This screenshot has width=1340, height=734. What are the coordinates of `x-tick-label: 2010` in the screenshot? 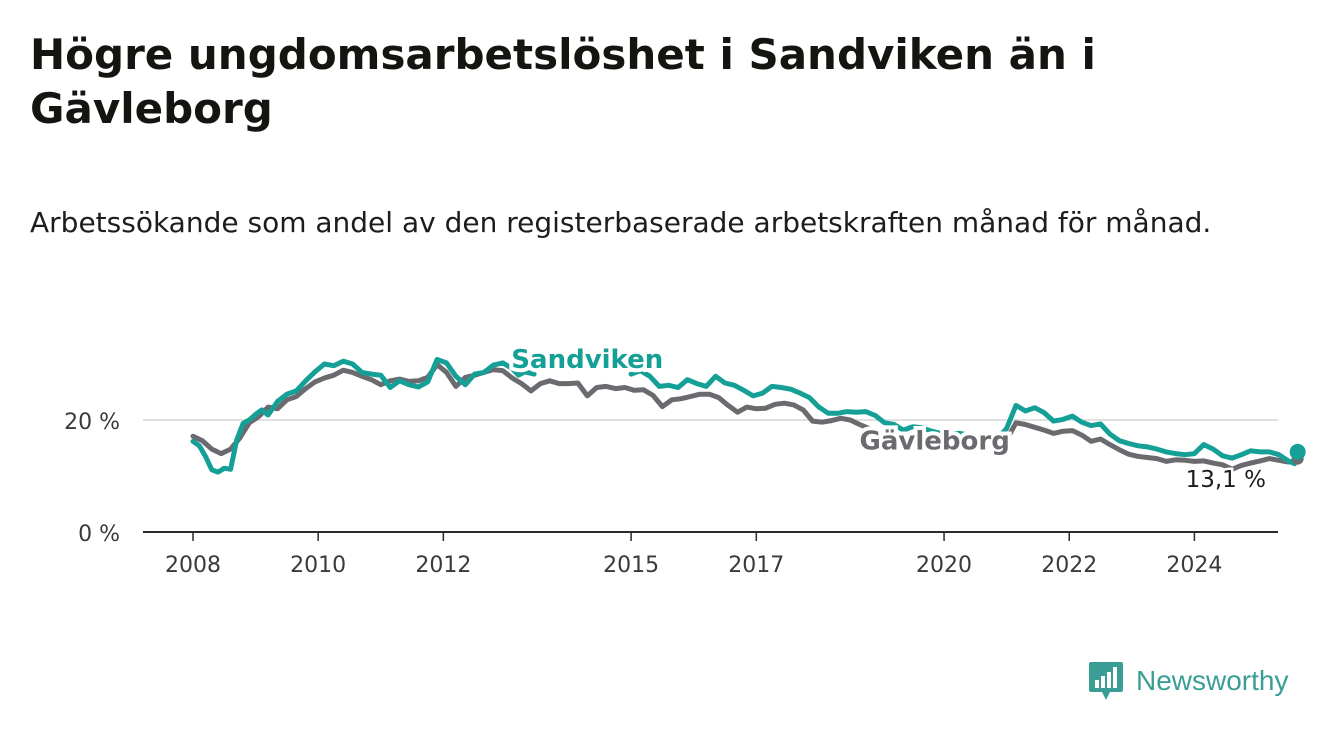 It's located at (318, 565).